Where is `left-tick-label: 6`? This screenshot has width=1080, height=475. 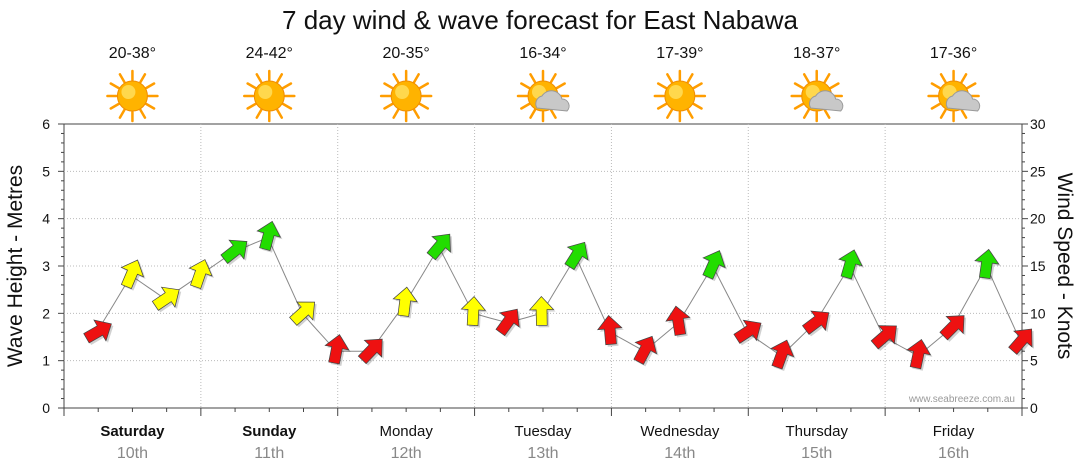 left-tick-label: 6 is located at coordinates (46, 124).